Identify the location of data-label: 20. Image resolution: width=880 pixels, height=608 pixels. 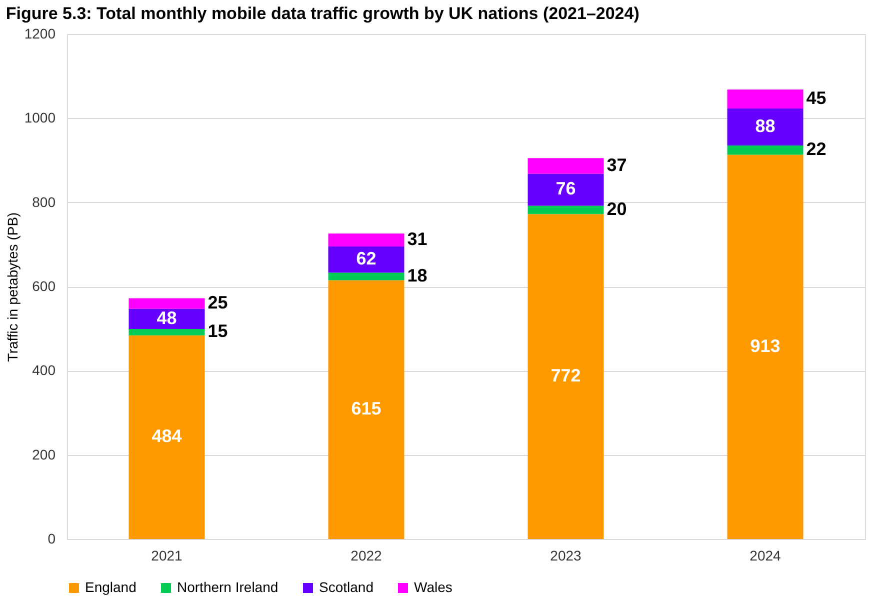
(616, 208).